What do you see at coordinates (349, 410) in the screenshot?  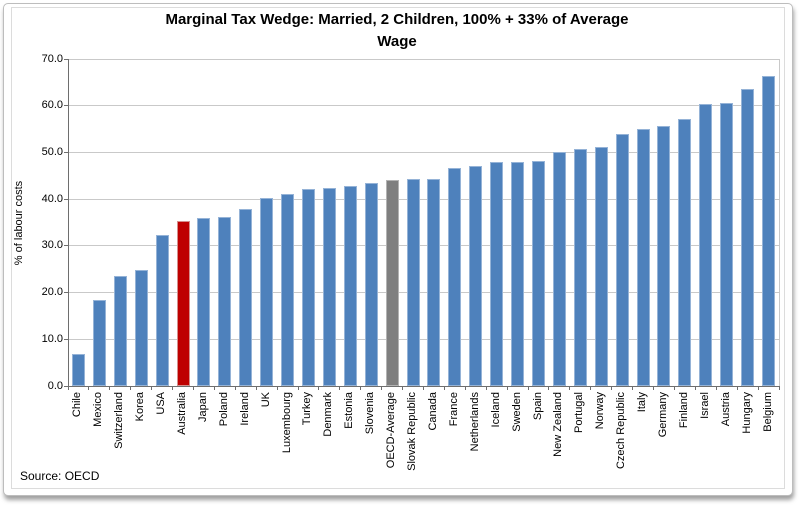 I see `x-axis-label: Estonia` at bounding box center [349, 410].